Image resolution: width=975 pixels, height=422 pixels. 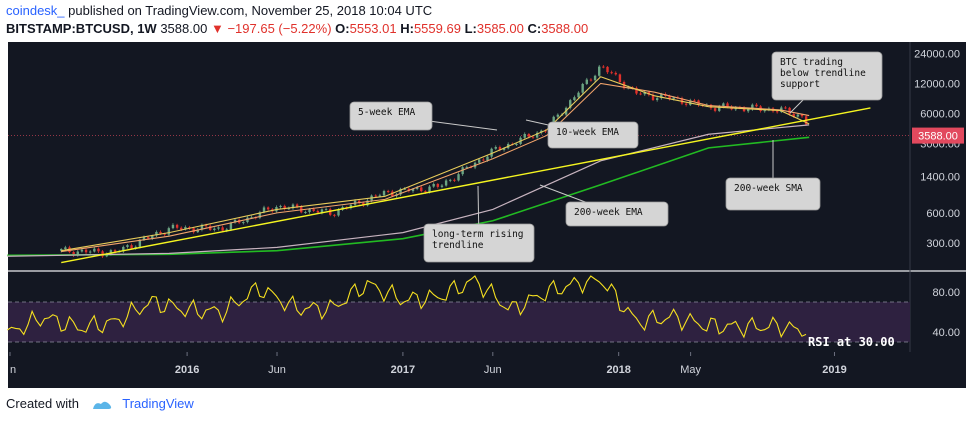 I want to click on footer: Created with TradingView, so click(x=100, y=403).